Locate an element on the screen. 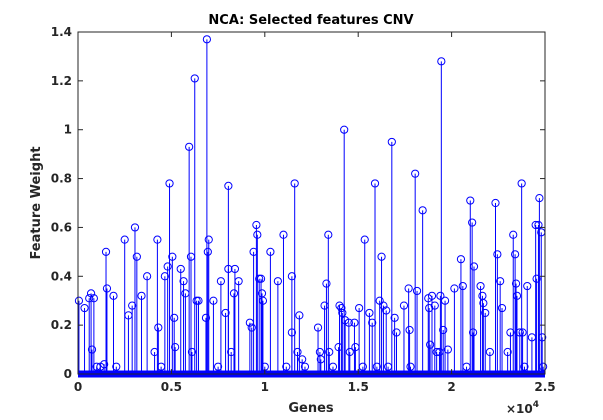 Image resolution: width=603 pixels, height=420 pixels. x-tick-label-3: 1.5 is located at coordinates (358, 387).